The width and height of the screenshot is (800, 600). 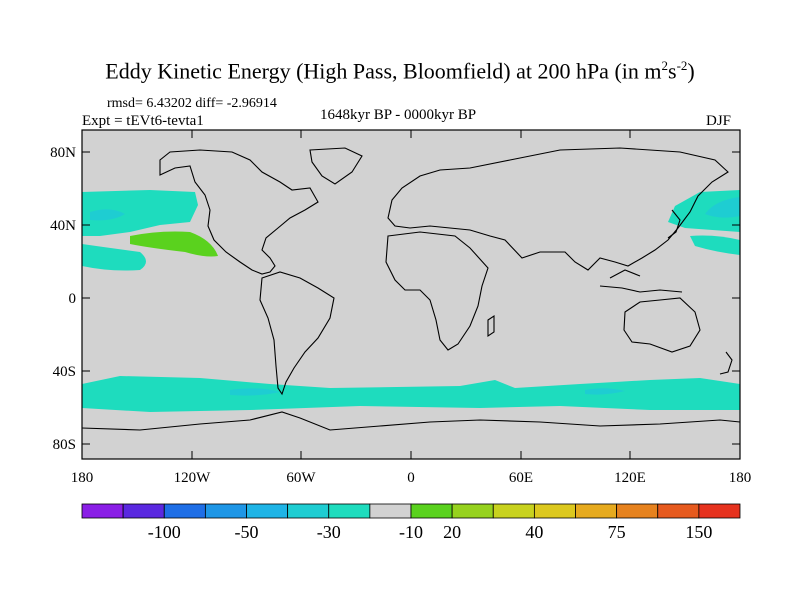 What do you see at coordinates (698, 532) in the screenshot?
I see `colorbar-label: 150` at bounding box center [698, 532].